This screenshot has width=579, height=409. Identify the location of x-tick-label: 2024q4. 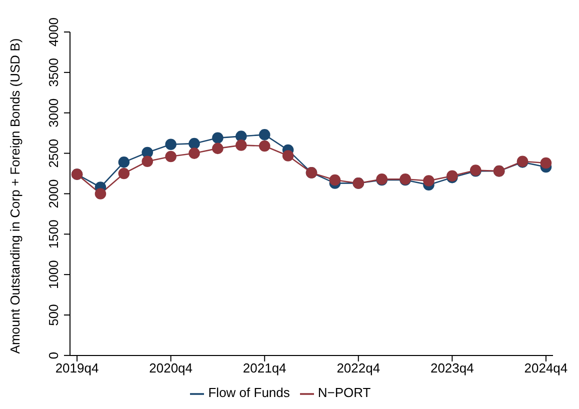
(546, 368).